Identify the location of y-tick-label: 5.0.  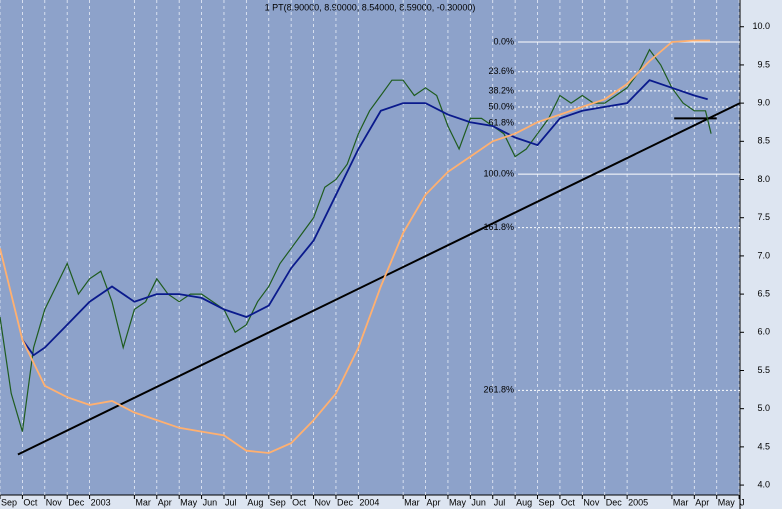
(763, 408).